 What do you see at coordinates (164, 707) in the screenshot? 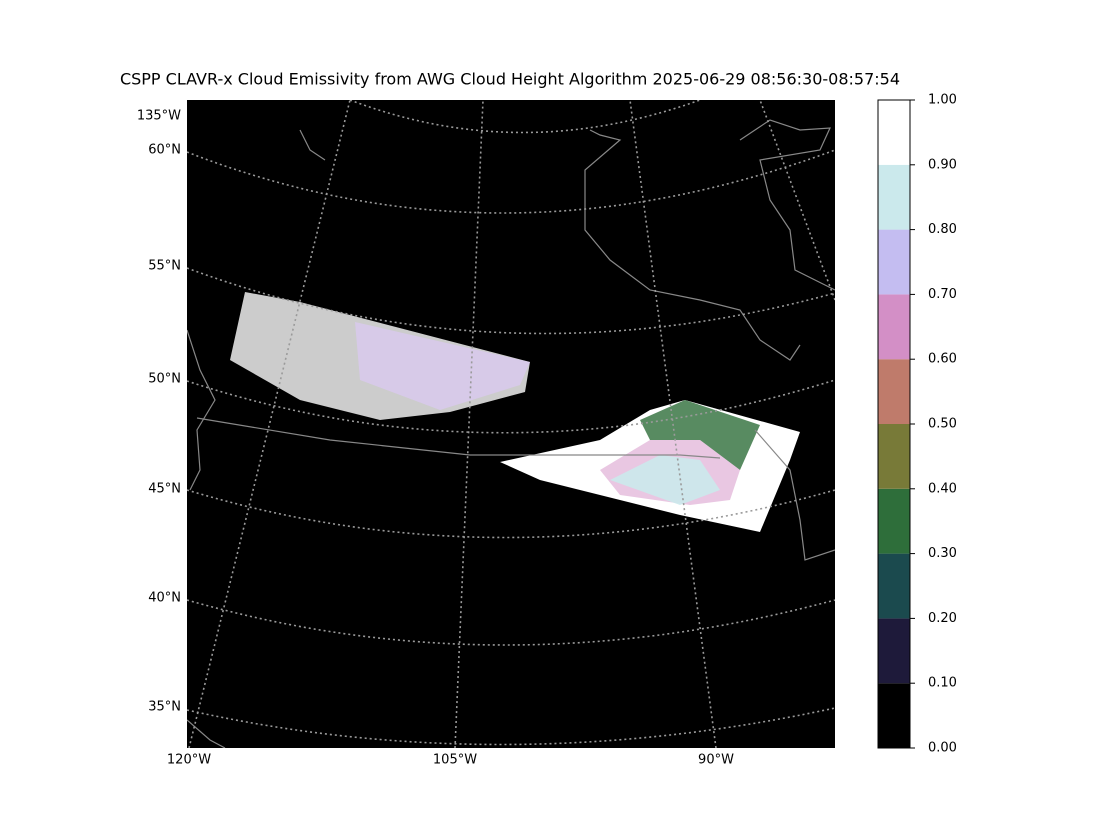
I see `lat-label: 35°N` at bounding box center [164, 707].